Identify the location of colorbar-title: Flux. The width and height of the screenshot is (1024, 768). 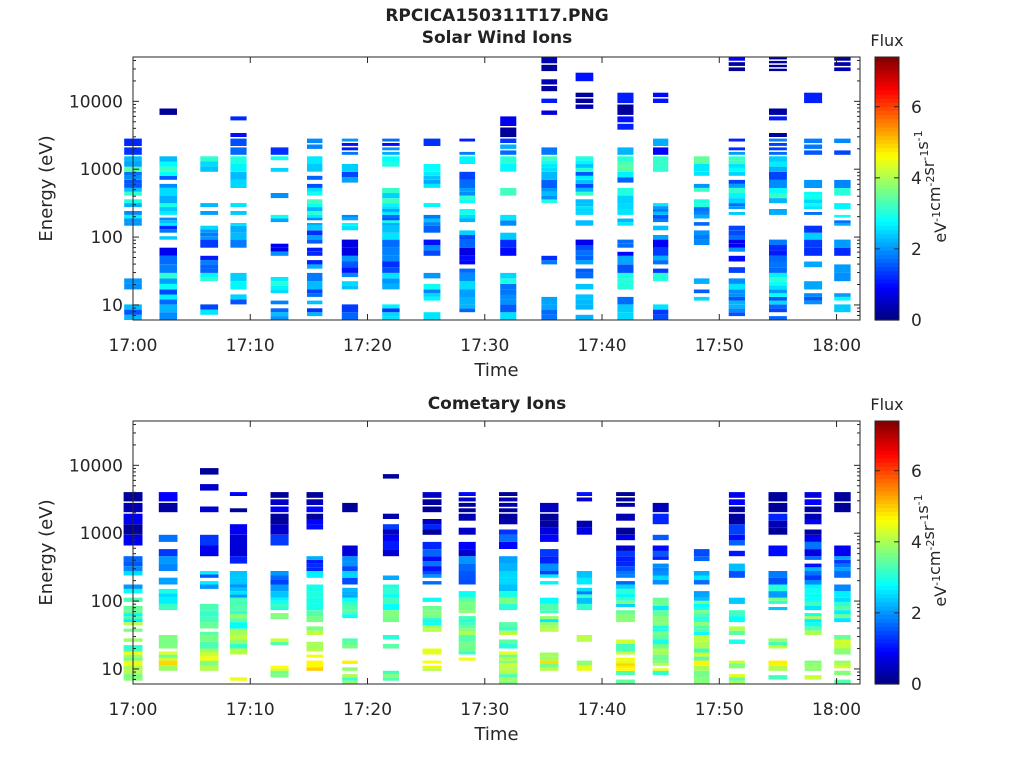
(886, 40).